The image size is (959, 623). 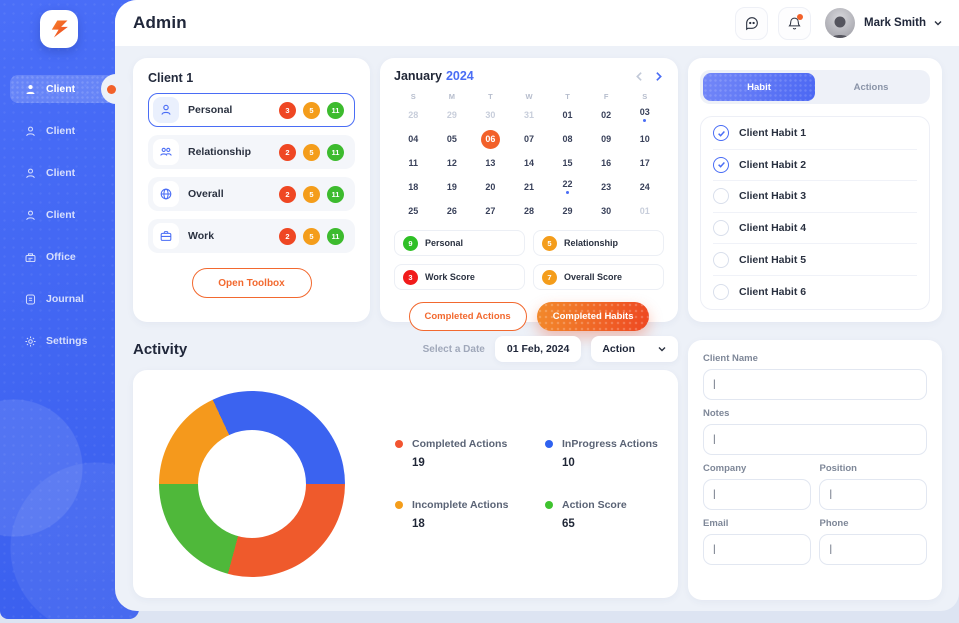 I want to click on calendar-day: 25, so click(x=413, y=210).